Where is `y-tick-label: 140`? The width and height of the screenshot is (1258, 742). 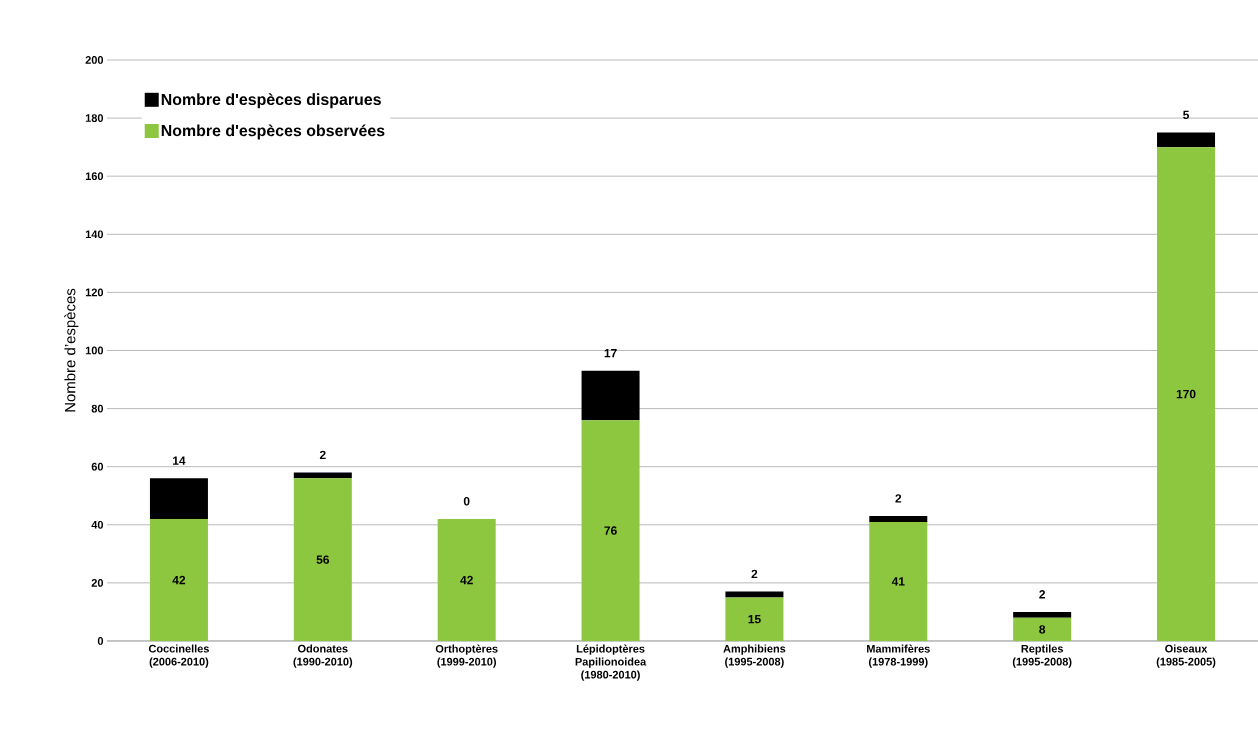
y-tick-label: 140 is located at coordinates (94, 234).